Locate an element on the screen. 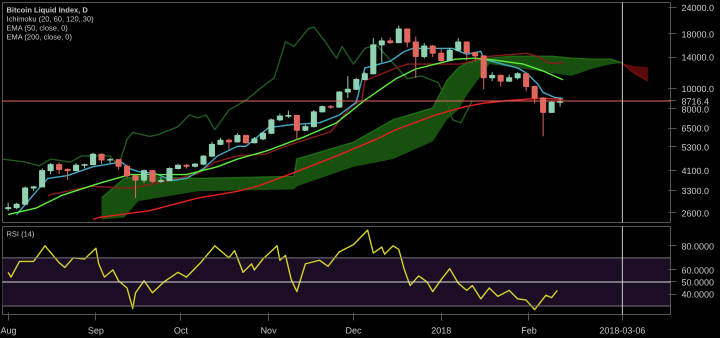 This screenshot has height=338, width=720. y-tick-label: 24000.0 is located at coordinates (698, 7).